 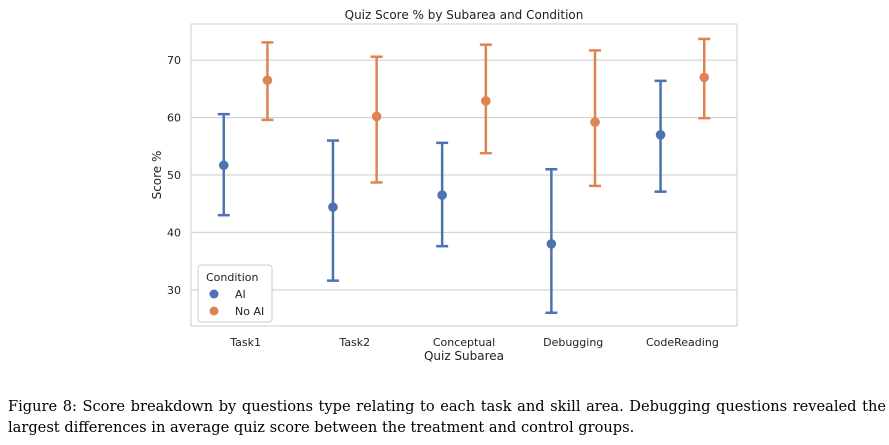 What do you see at coordinates (174, 118) in the screenshot?
I see `y-tick-label: 60` at bounding box center [174, 118].